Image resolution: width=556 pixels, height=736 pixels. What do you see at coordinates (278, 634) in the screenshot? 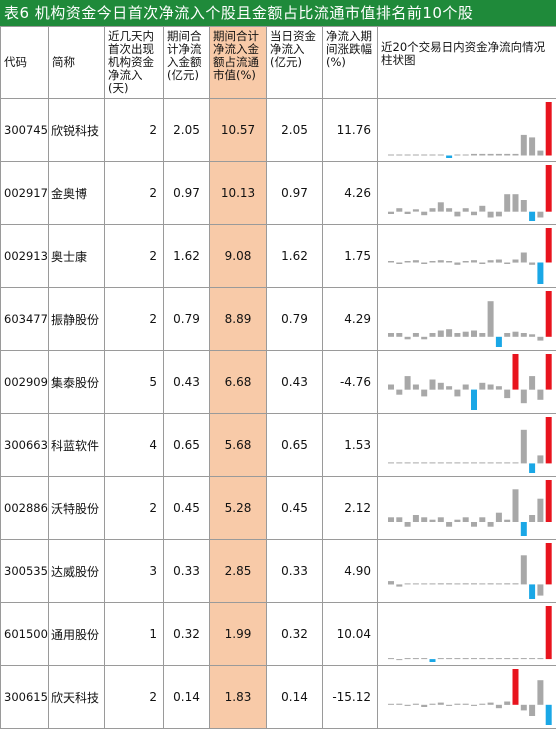
I see `table-row: 601500 通用股份 1 0.32 1.99 0.32 10.04` at bounding box center [278, 634].